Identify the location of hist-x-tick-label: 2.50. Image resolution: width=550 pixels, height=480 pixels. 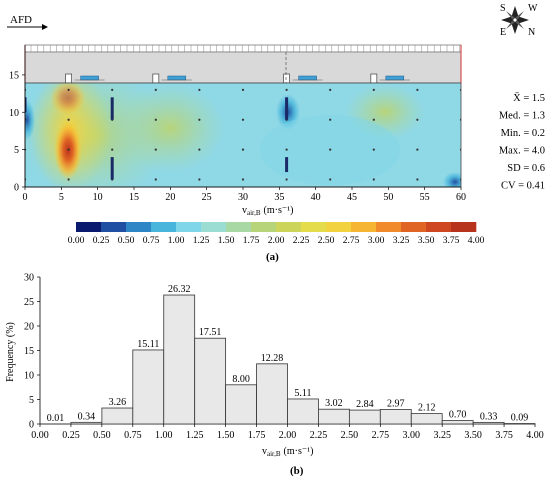
(350, 435).